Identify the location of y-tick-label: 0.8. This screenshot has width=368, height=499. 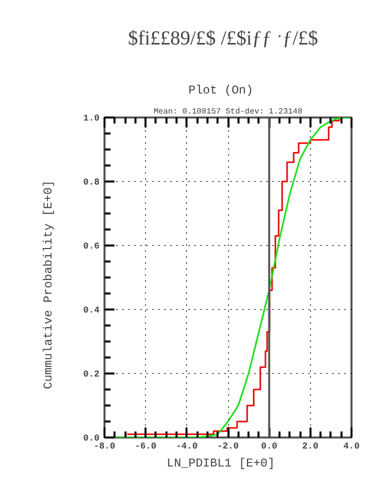
(91, 183).